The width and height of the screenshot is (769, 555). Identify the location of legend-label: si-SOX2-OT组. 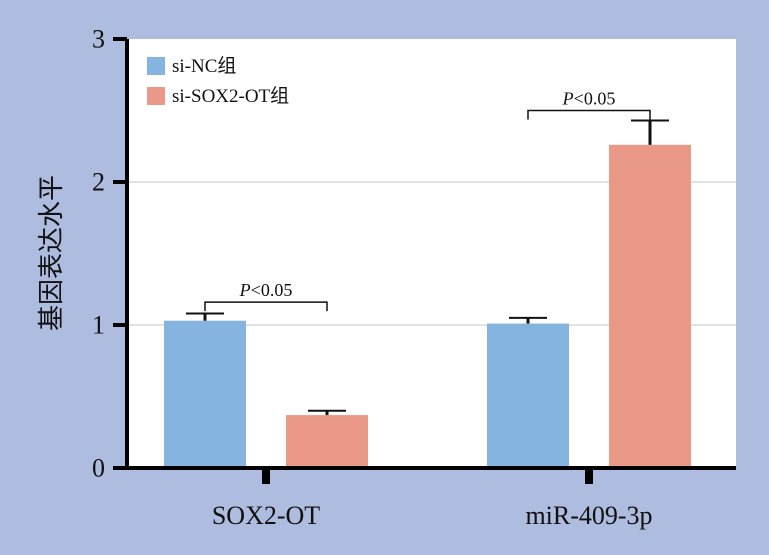
(230, 96).